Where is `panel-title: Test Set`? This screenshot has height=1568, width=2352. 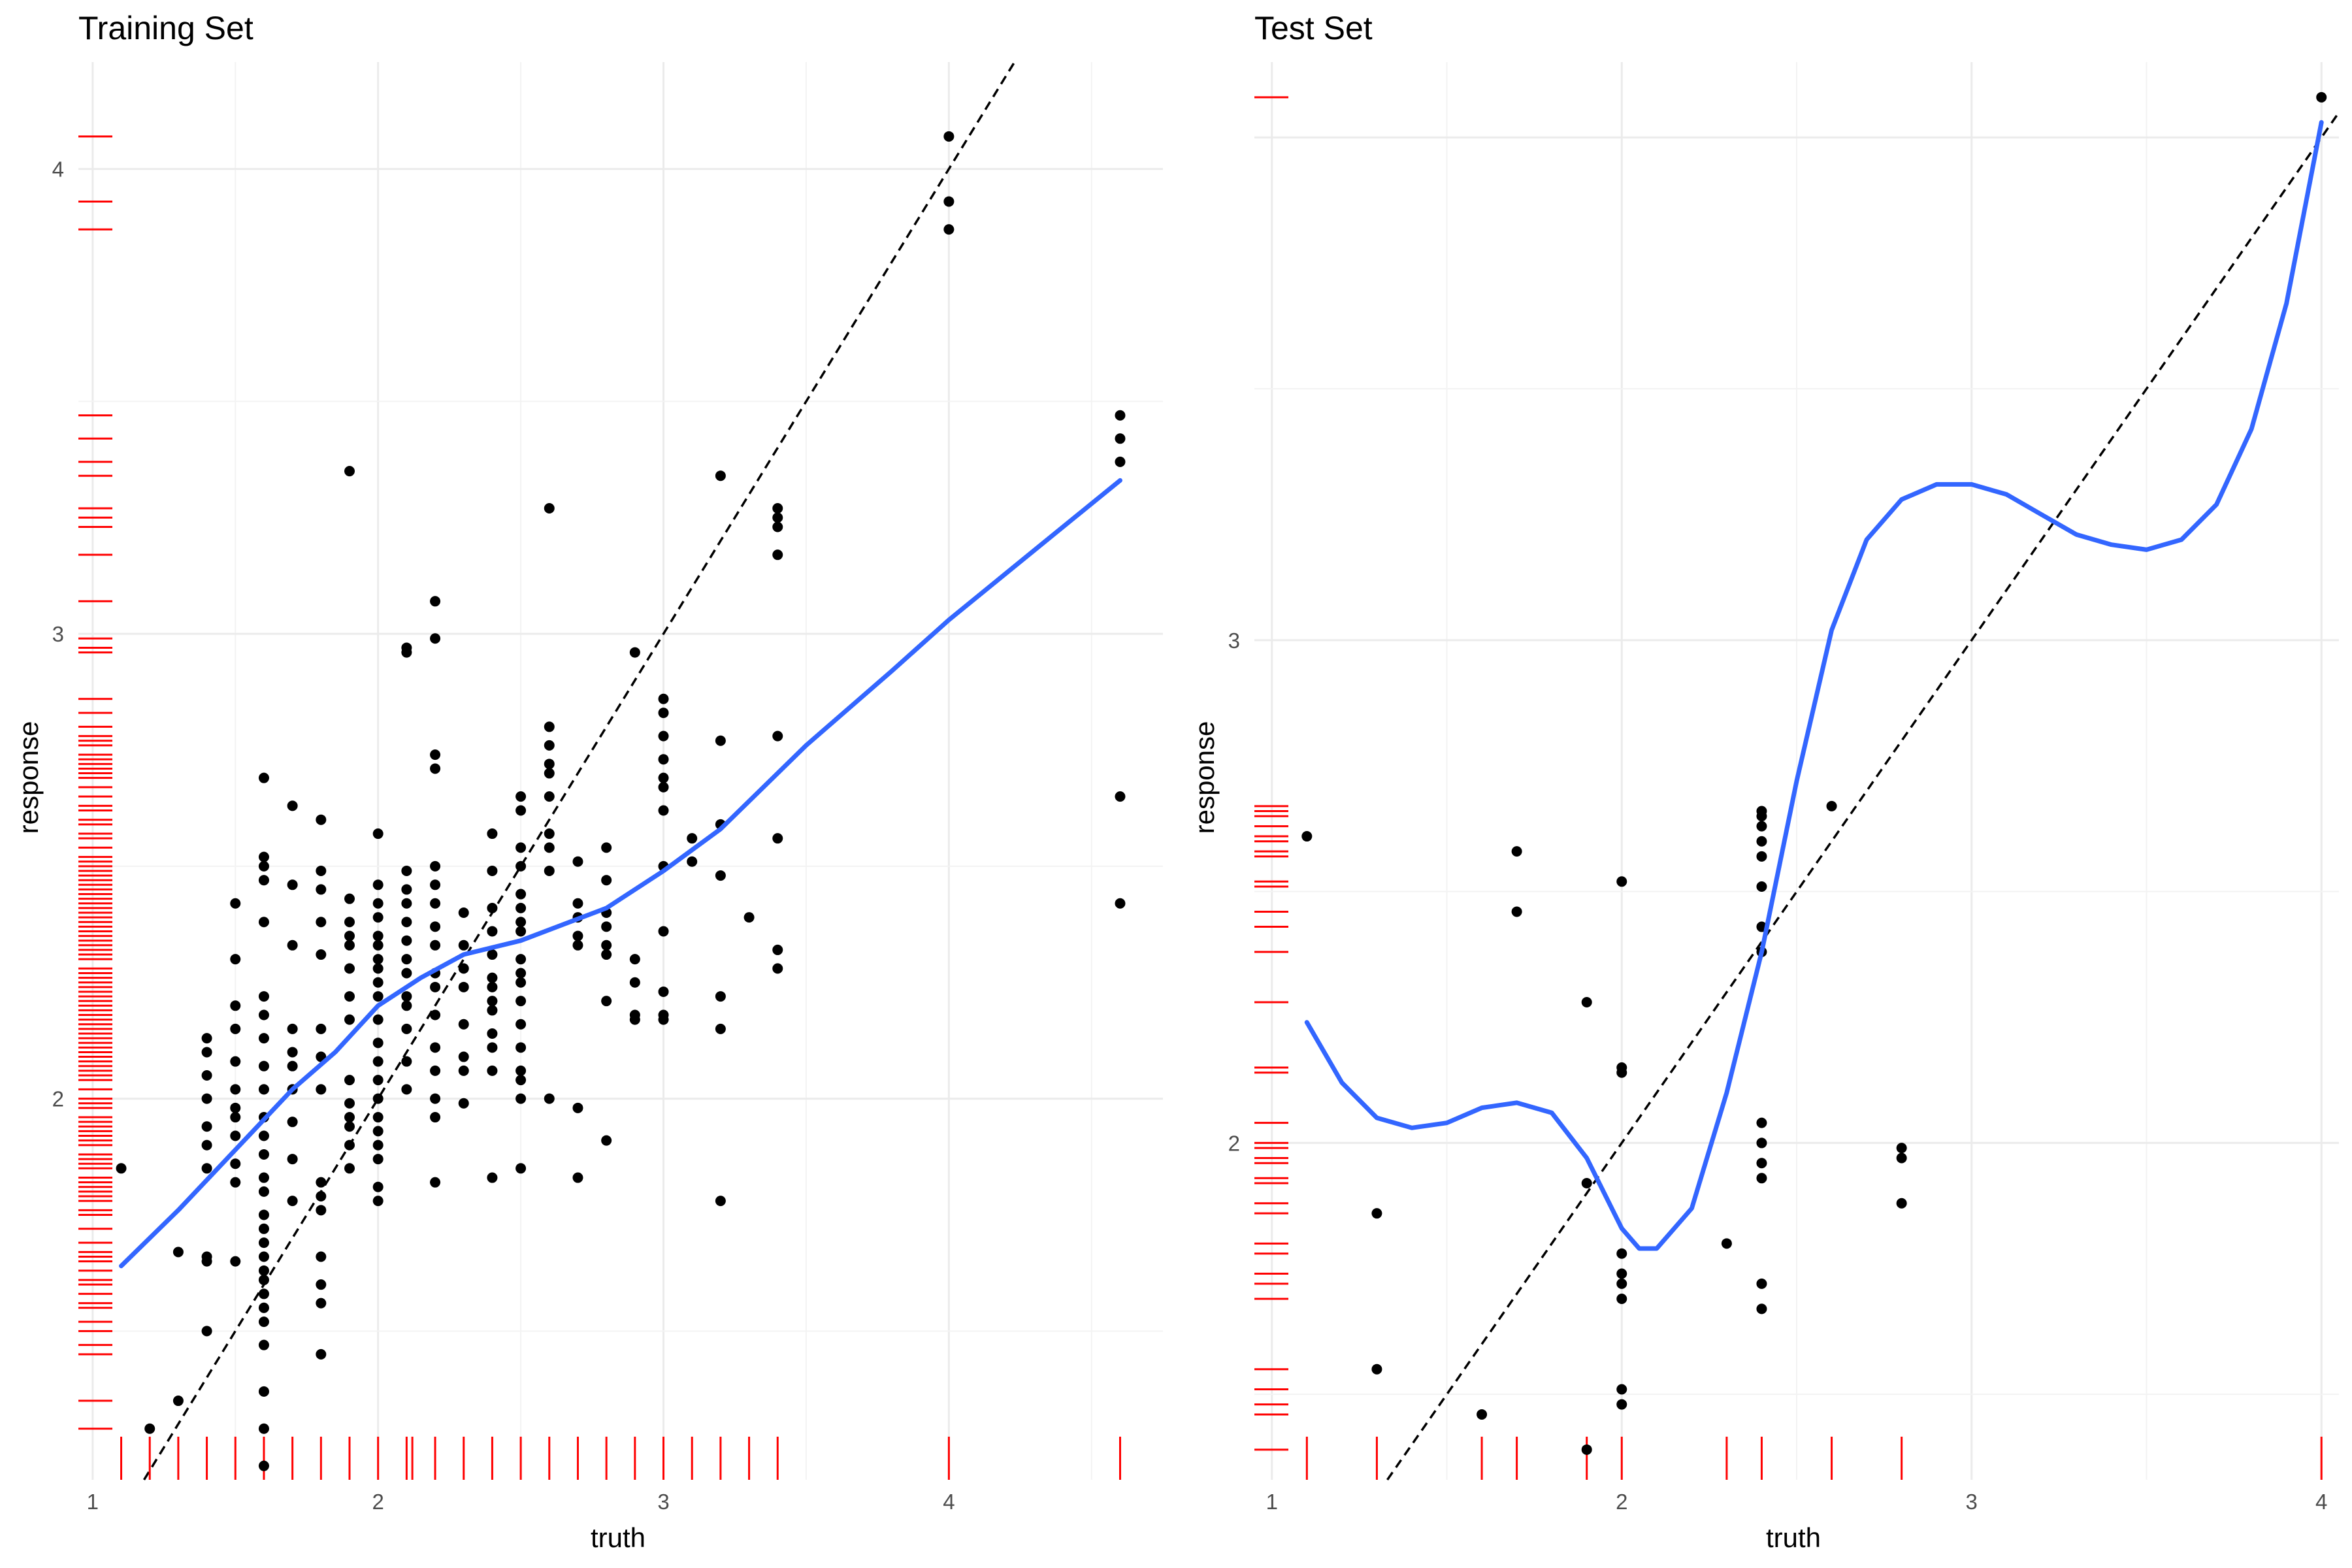 panel-title: Test Set is located at coordinates (1313, 28).